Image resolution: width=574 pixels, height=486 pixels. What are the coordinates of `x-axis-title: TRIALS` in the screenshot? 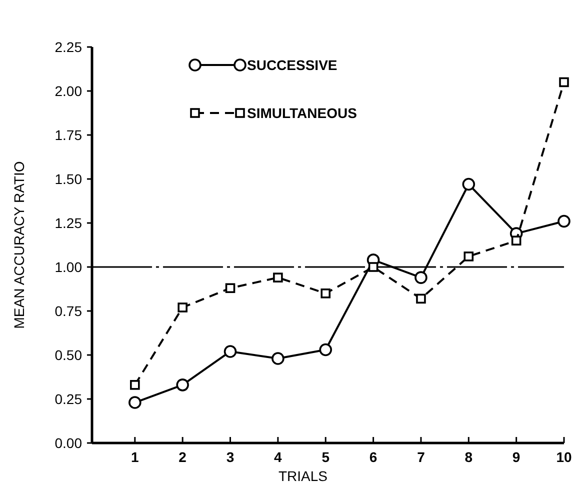 It's located at (303, 476).